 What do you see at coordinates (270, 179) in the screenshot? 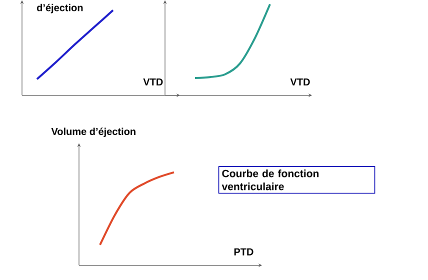
I see `text: Courbe de fonction ventriculaire` at bounding box center [270, 179].